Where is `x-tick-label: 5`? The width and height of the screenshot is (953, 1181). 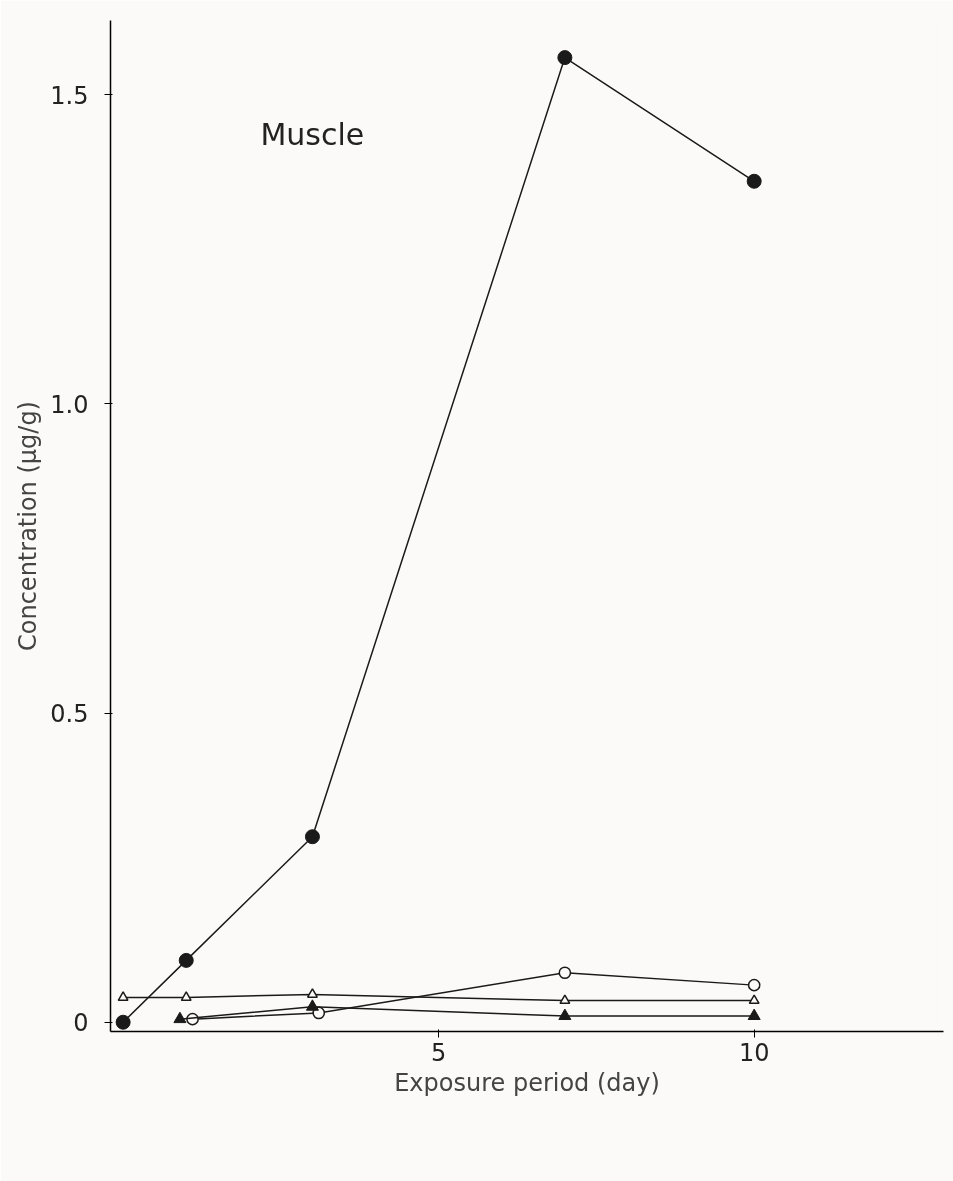
x-tick-label: 5 is located at coordinates (439, 1052).